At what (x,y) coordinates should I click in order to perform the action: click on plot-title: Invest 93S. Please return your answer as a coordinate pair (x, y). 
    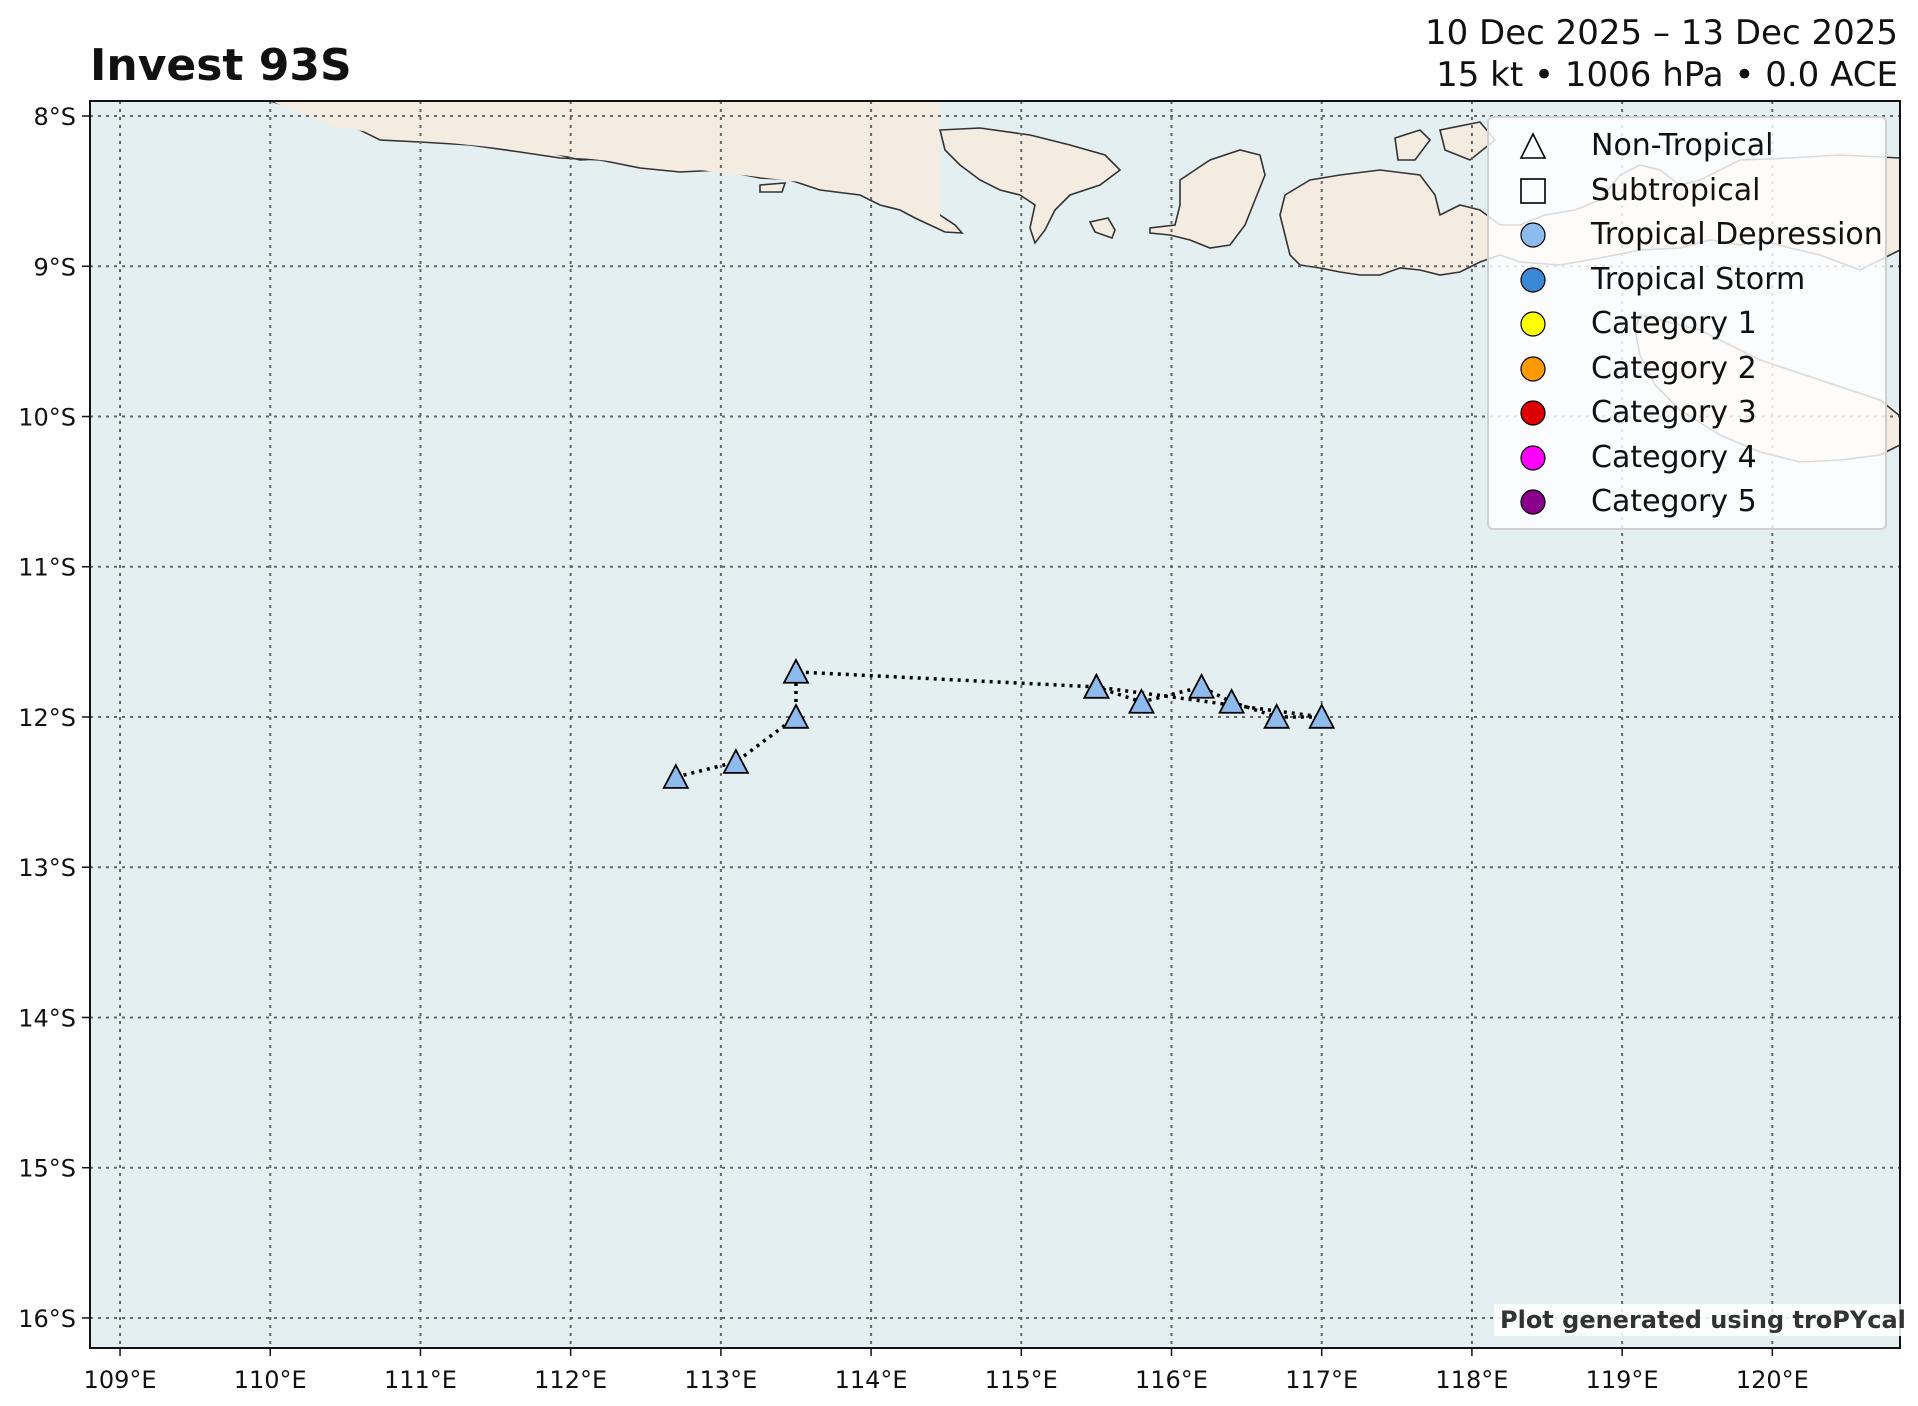
    Looking at the image, I should click on (221, 65).